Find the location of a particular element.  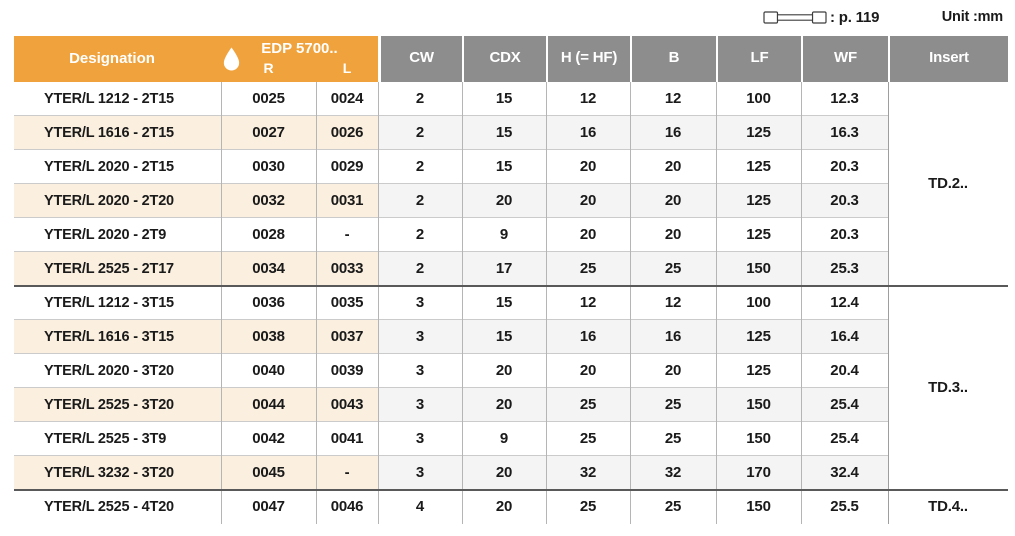

cell-b: 16 is located at coordinates (673, 337).